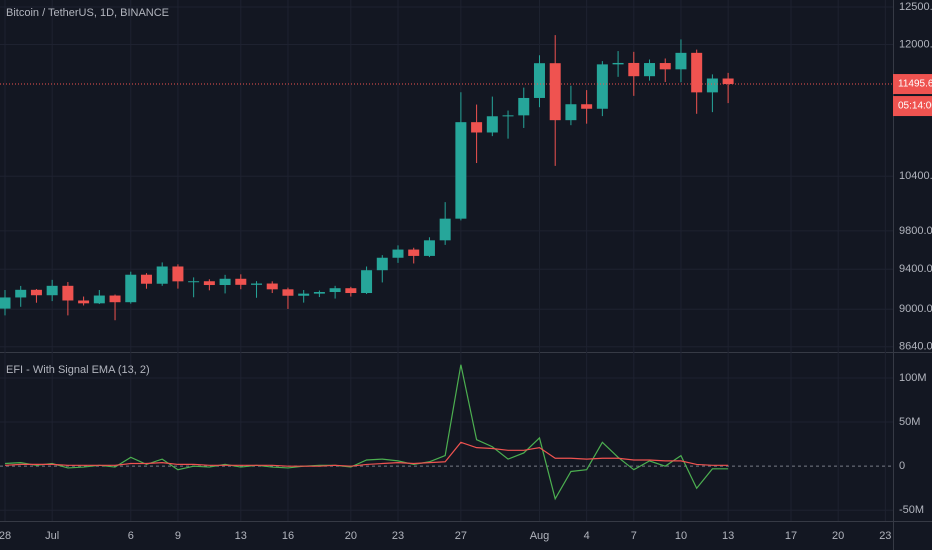 The height and width of the screenshot is (550, 932). I want to click on countdown-box, so click(912, 106).